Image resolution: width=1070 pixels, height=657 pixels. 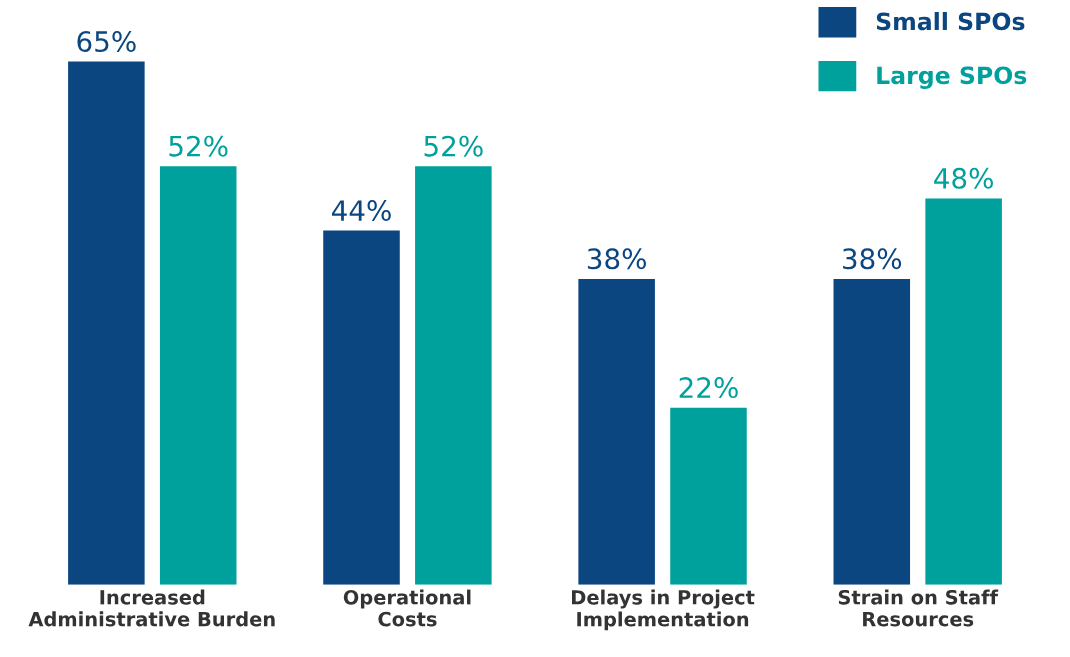 What do you see at coordinates (708, 388) in the screenshot?
I see `data-label: 22%` at bounding box center [708, 388].